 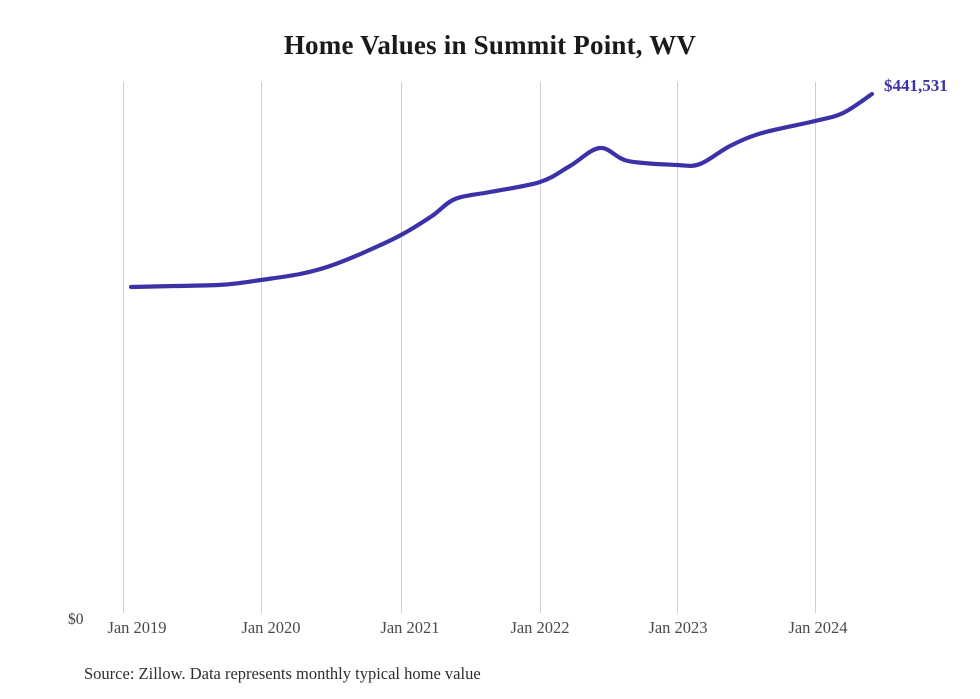 What do you see at coordinates (137, 627) in the screenshot?
I see `xtick-label-jan-2019: Jan 2019` at bounding box center [137, 627].